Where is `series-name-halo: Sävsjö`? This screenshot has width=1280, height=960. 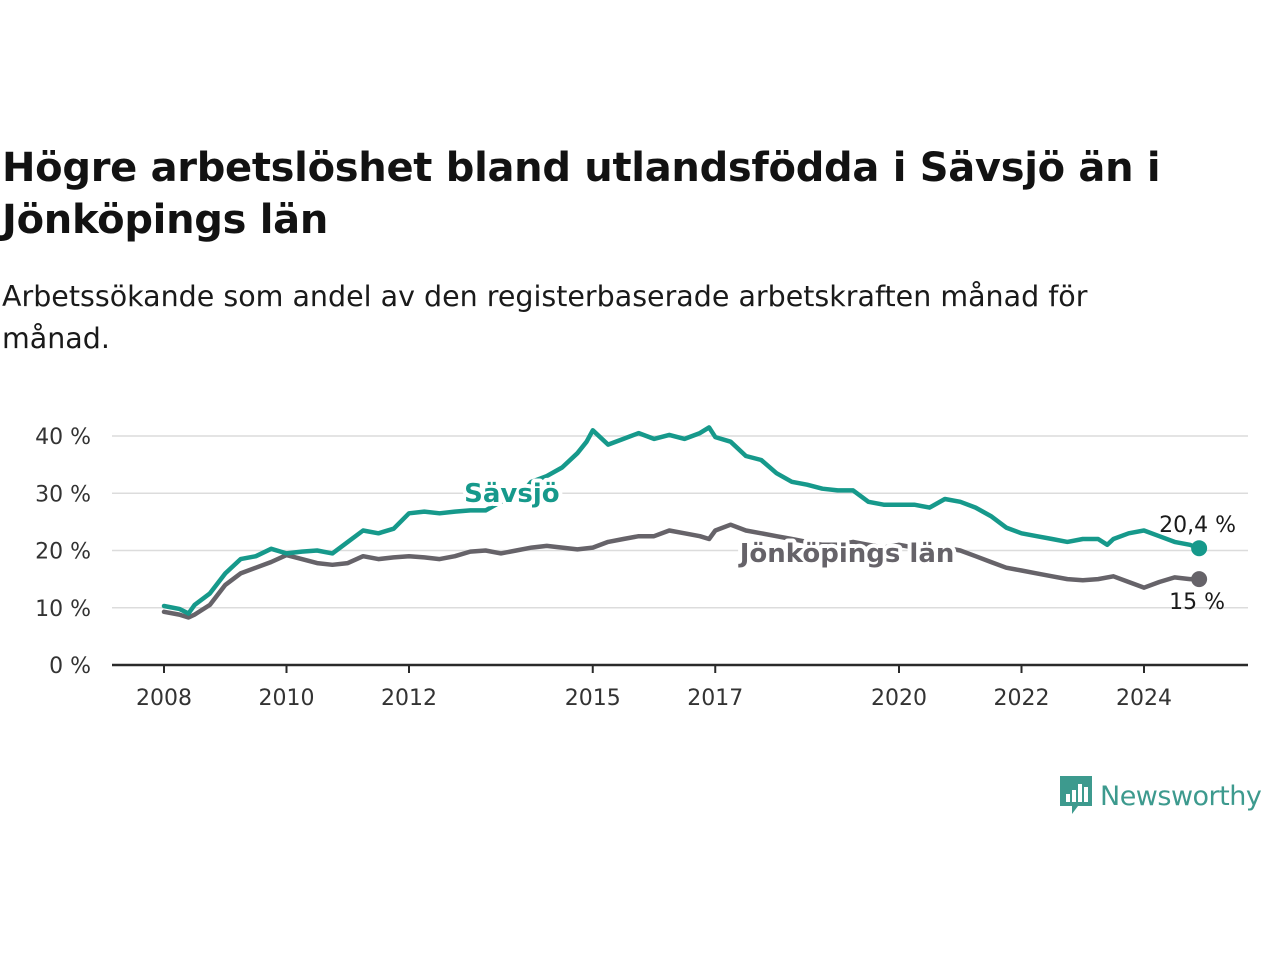 series-name-halo: Sävsjö is located at coordinates (511, 494).